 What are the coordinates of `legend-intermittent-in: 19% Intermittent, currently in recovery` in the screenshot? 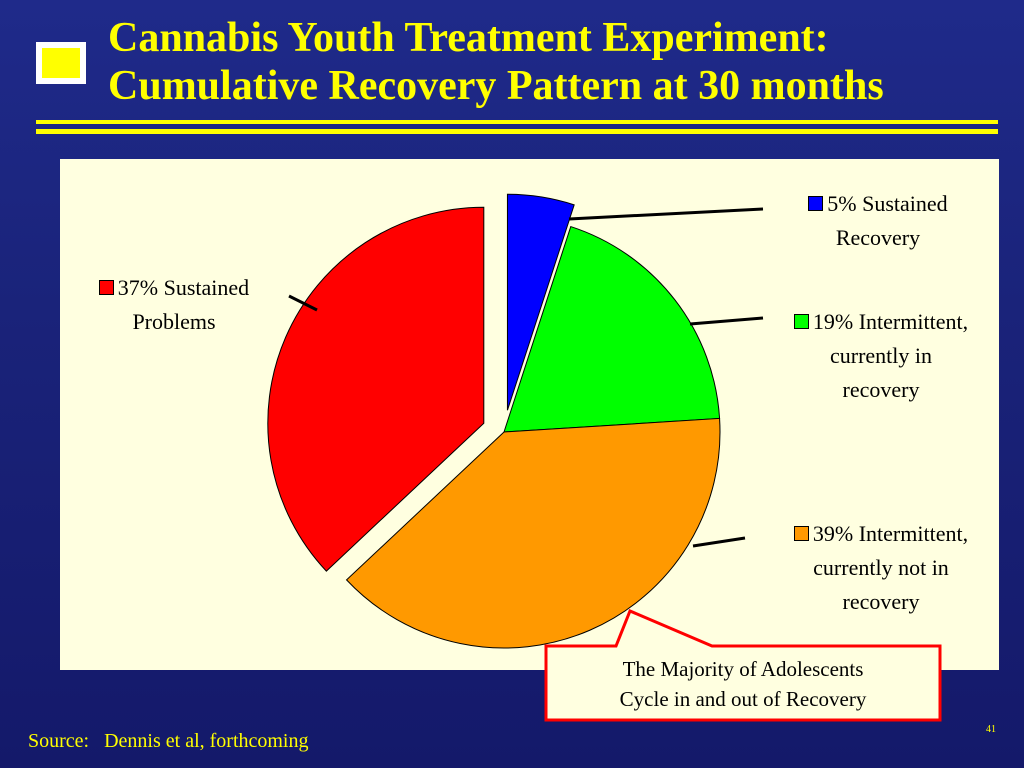 It's located at (881, 356).